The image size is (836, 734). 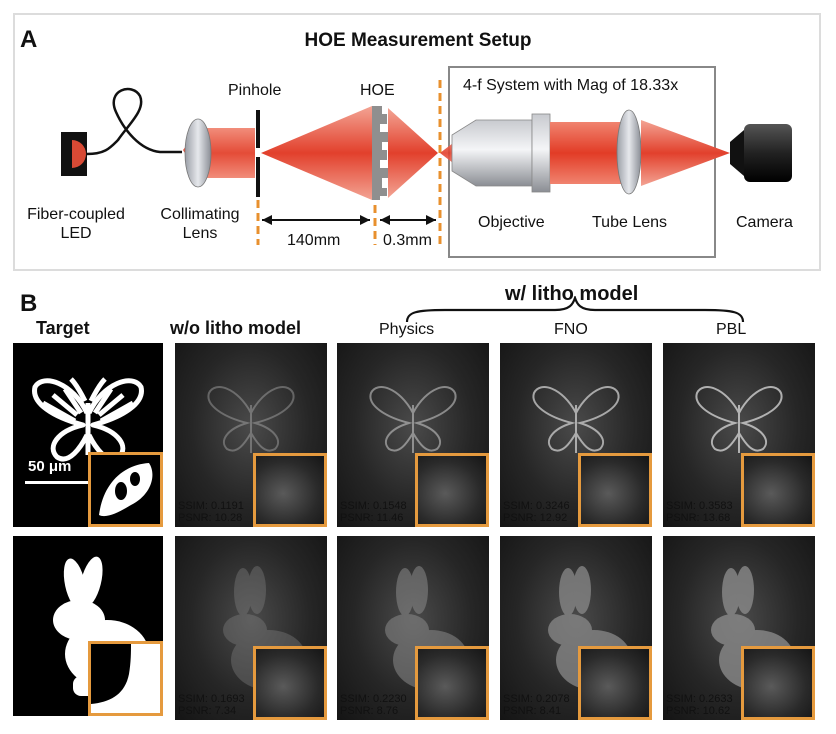 I want to click on recon-inset-butterfly-physics, so click(x=452, y=490).